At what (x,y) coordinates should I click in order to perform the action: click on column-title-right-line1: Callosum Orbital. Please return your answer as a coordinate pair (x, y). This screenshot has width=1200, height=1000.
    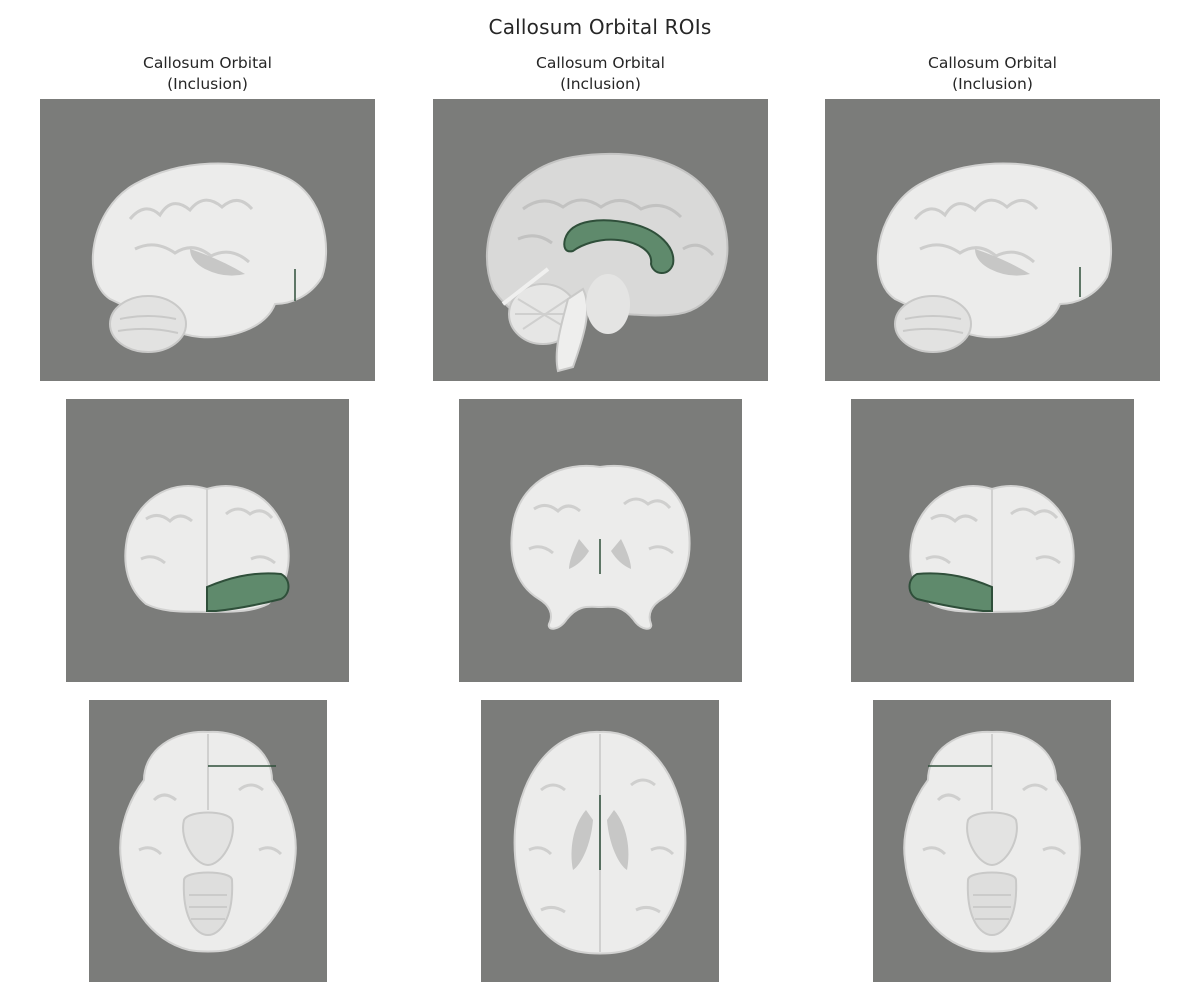
    Looking at the image, I should click on (992, 63).